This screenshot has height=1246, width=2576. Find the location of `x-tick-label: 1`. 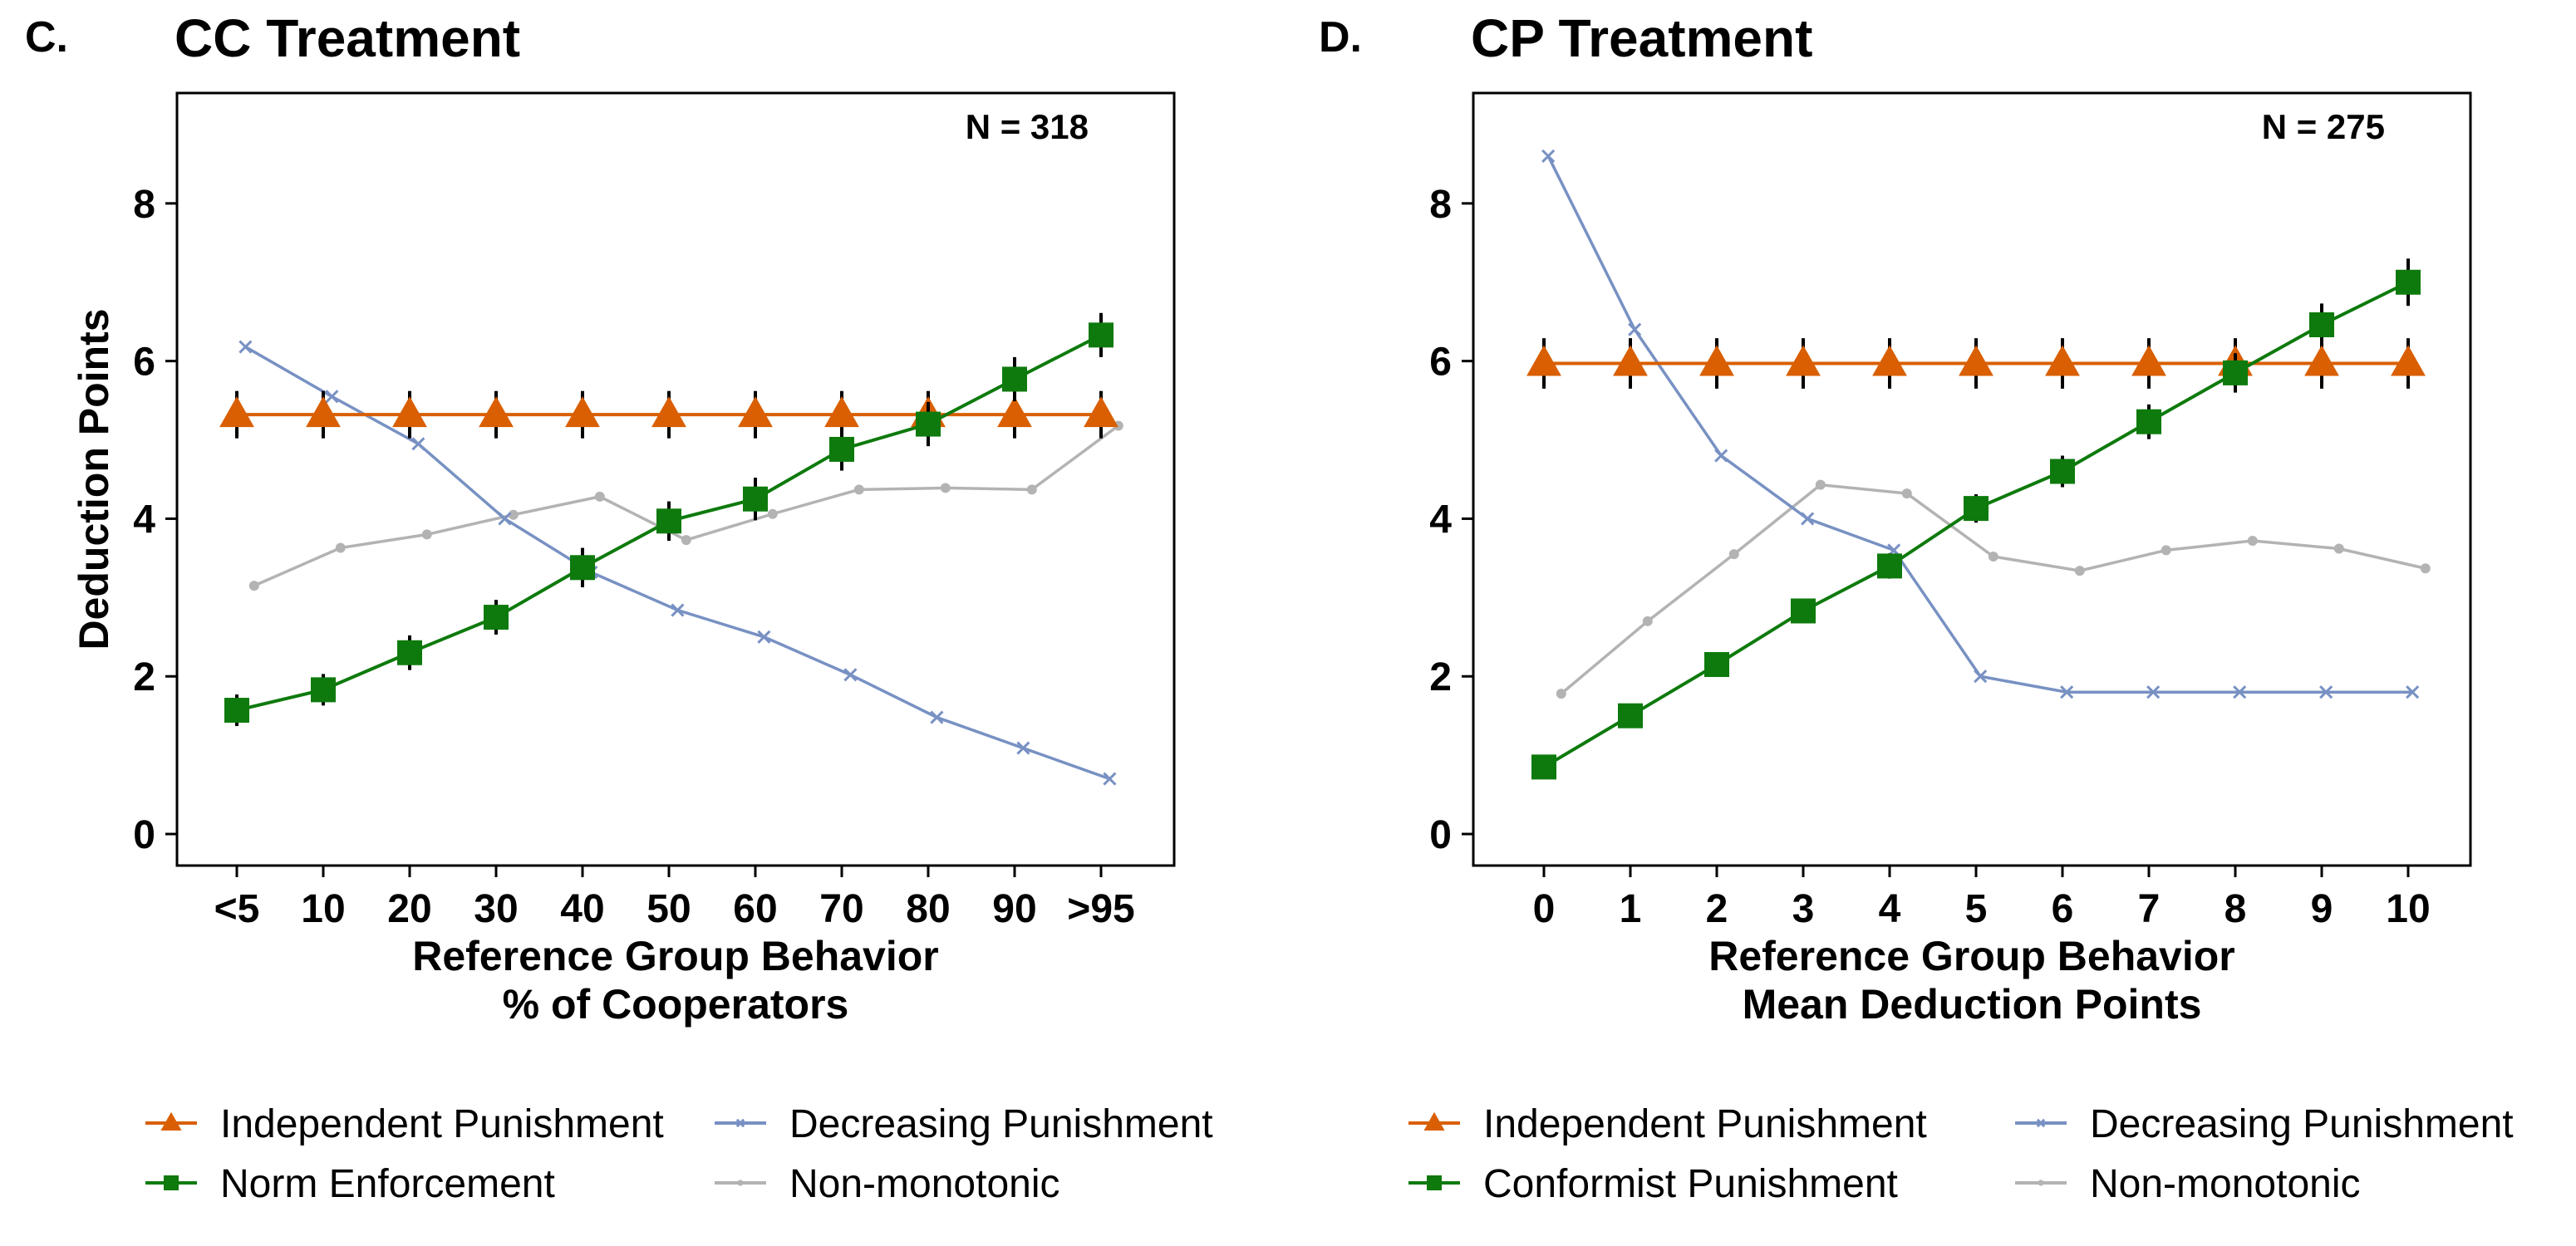

x-tick-label: 1 is located at coordinates (1631, 909).